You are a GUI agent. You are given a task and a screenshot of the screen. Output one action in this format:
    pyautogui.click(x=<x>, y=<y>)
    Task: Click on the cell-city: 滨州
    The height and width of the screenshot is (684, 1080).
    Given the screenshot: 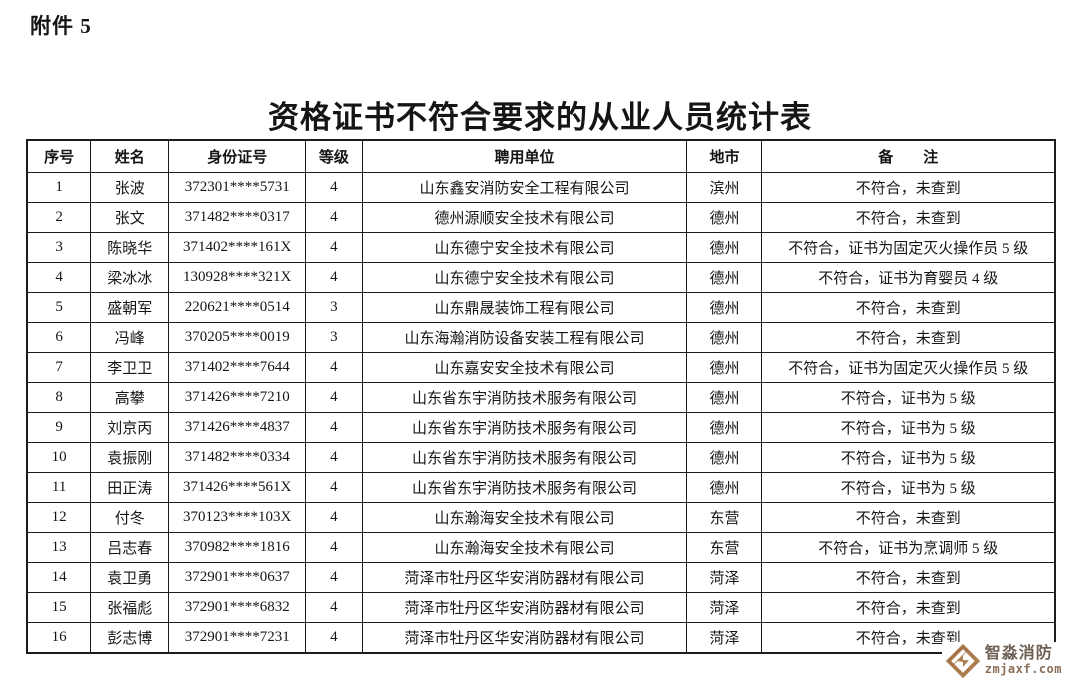 What is the action you would take?
    pyautogui.click(x=724, y=187)
    